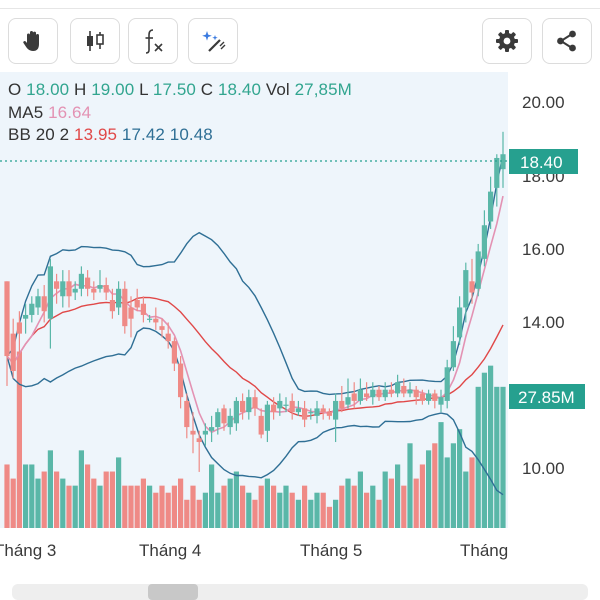 This screenshot has width=600, height=600. What do you see at coordinates (543, 249) in the screenshot?
I see `y-tick-label: 16.00` at bounding box center [543, 249].